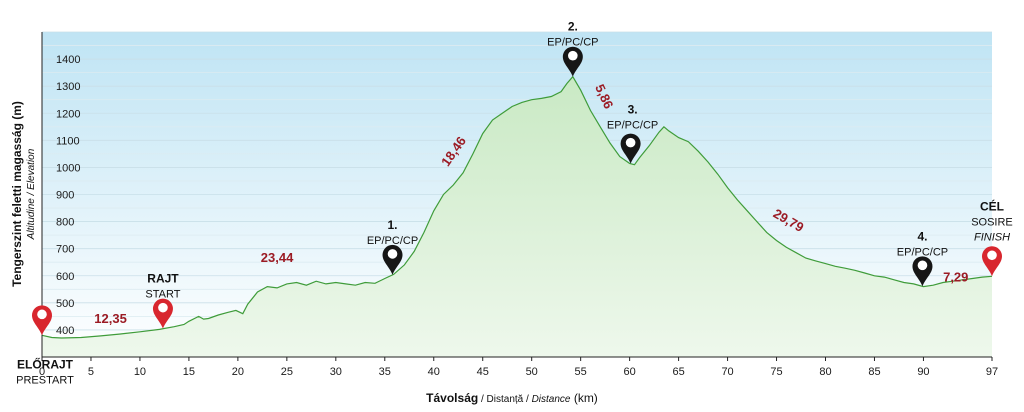  I want to click on x-tick-label: 25, so click(287, 372).